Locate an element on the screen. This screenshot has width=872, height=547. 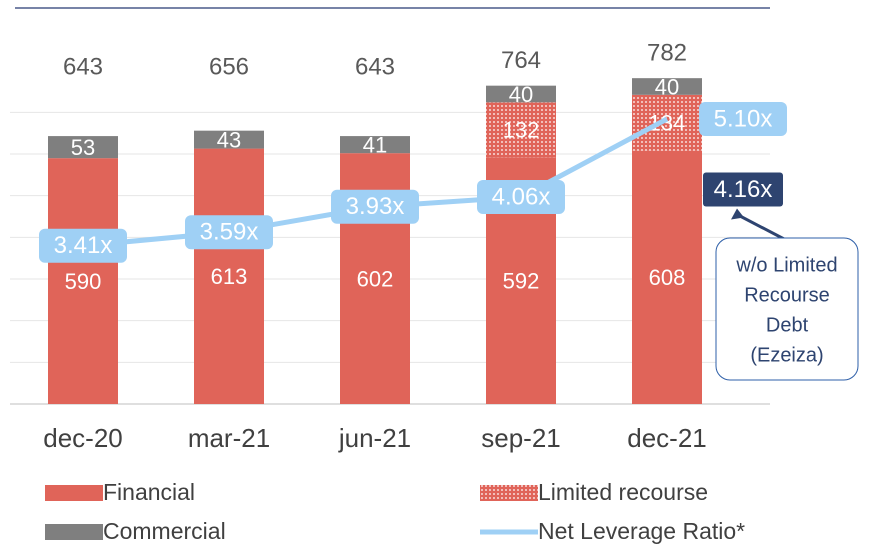
x-tick-label: sep-21 is located at coordinates (521, 438).